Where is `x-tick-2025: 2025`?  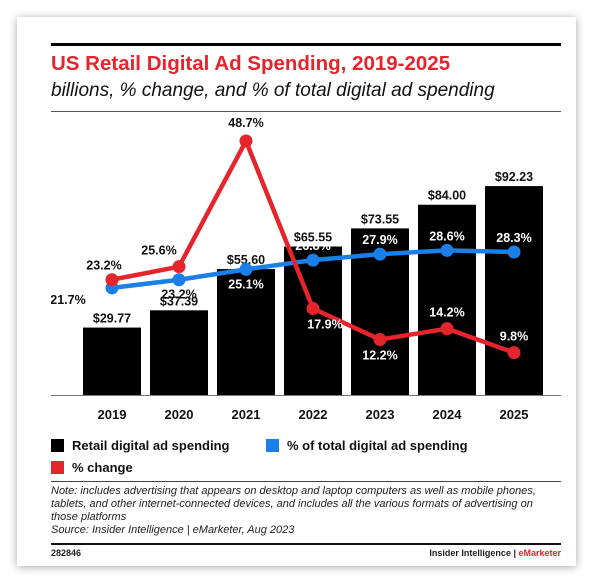 x-tick-2025: 2025 is located at coordinates (514, 414).